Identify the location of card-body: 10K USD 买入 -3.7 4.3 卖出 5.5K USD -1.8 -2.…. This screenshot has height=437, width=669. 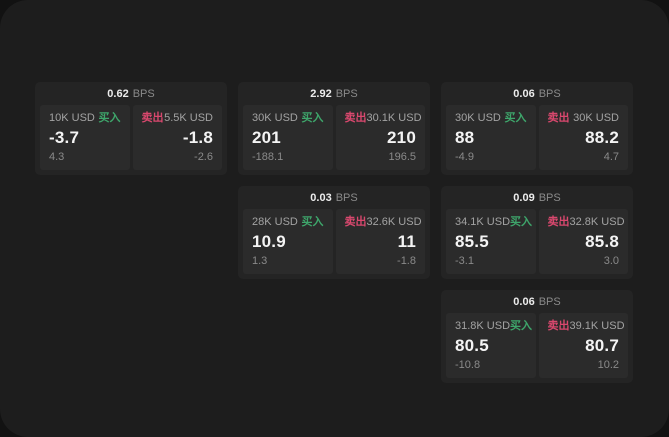
(131, 137).